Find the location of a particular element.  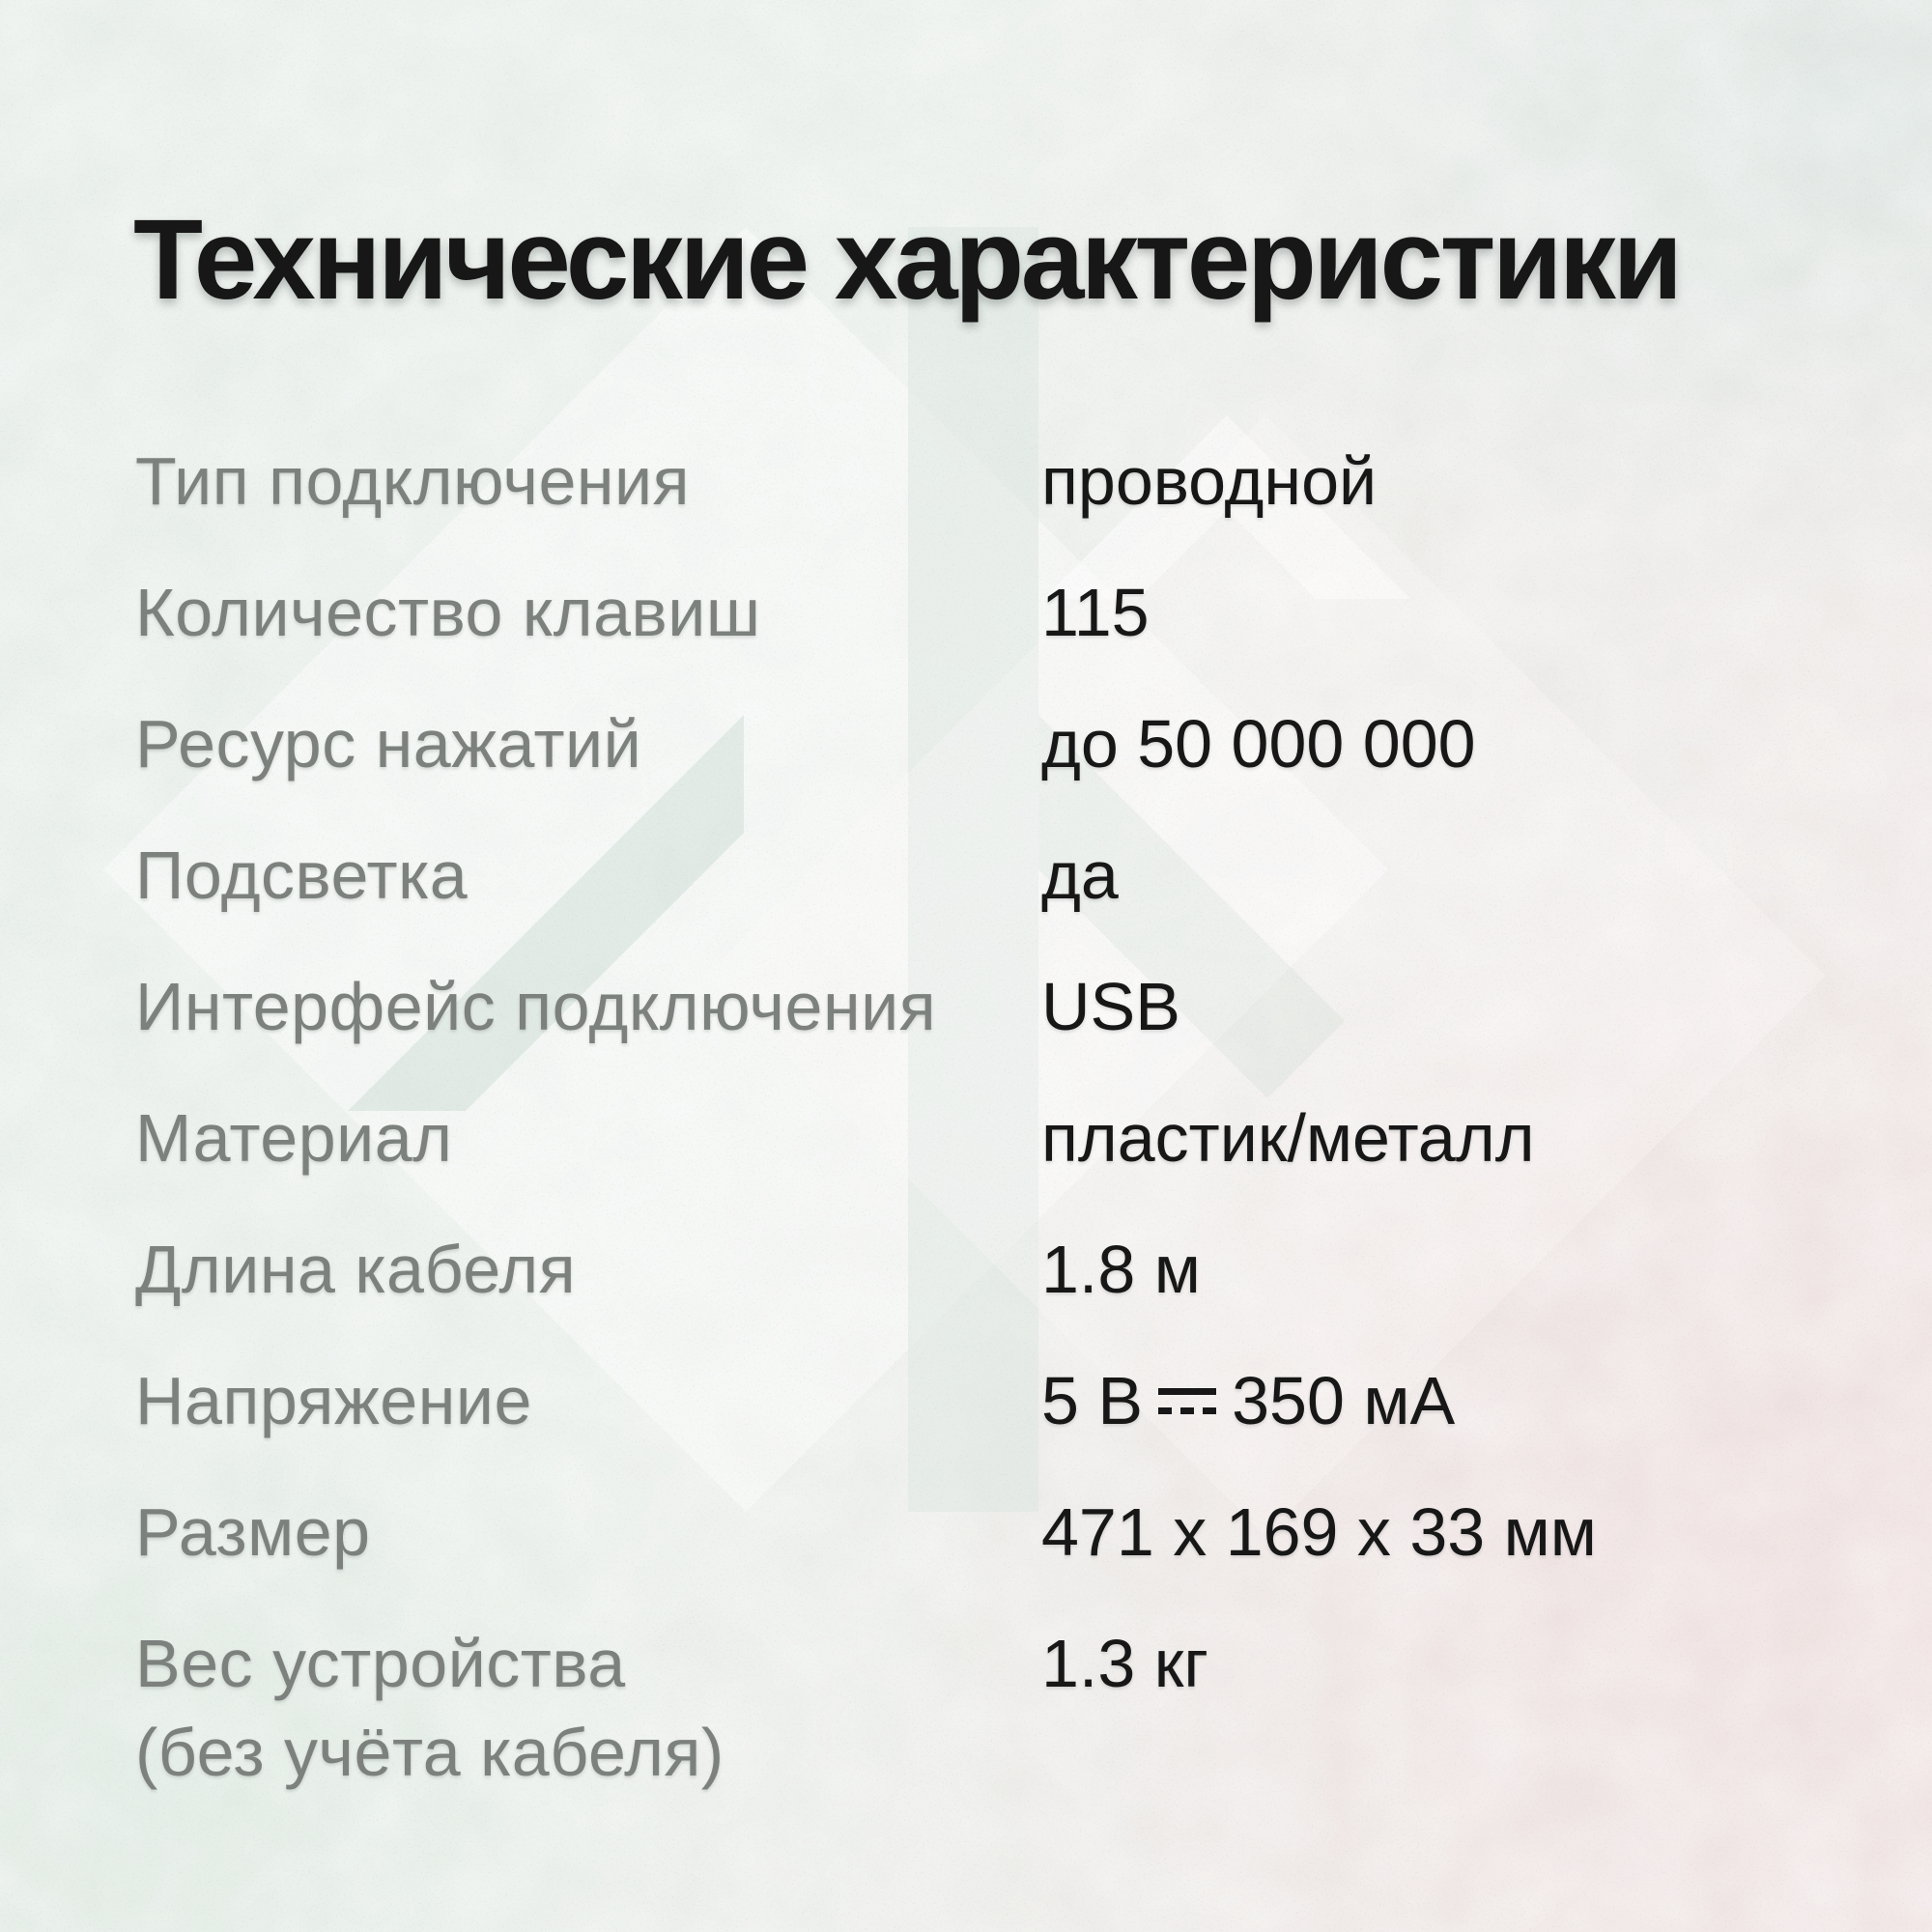

spec-row-weight: Вес устройства (без учёта кабеля) 1.3 кг is located at coordinates (975, 1708).